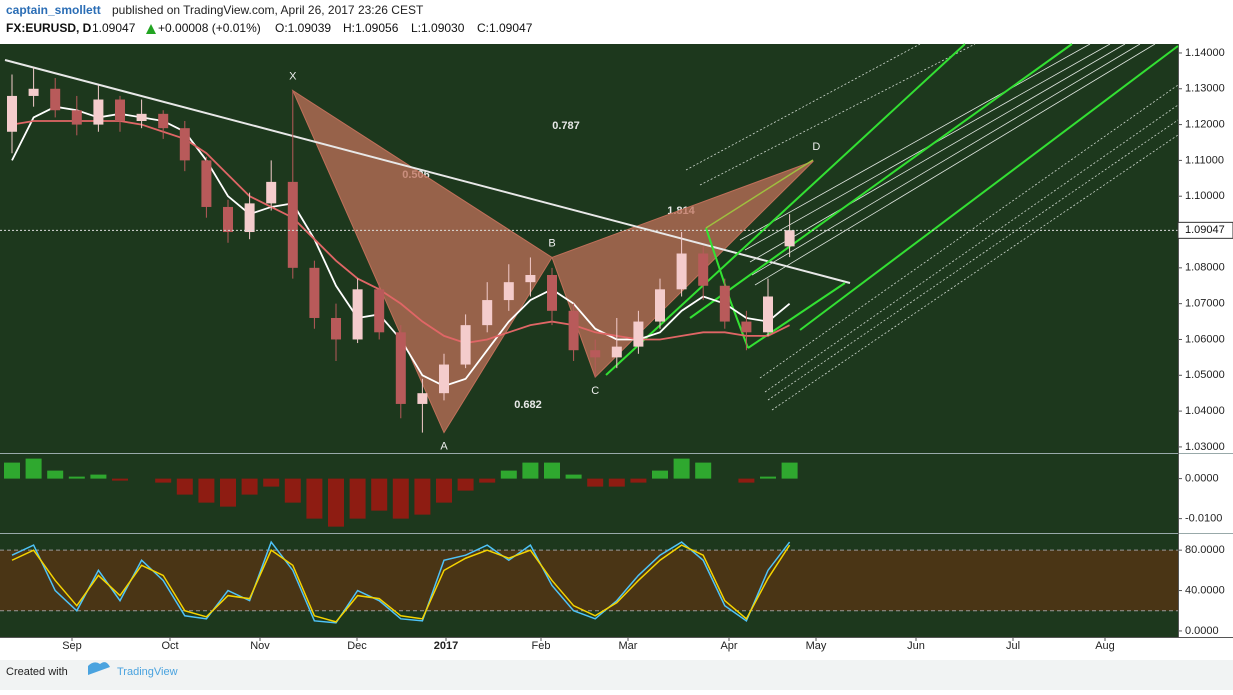  Describe the element at coordinates (1105, 646) in the screenshot. I see `x-tick-label: Aug` at that location.